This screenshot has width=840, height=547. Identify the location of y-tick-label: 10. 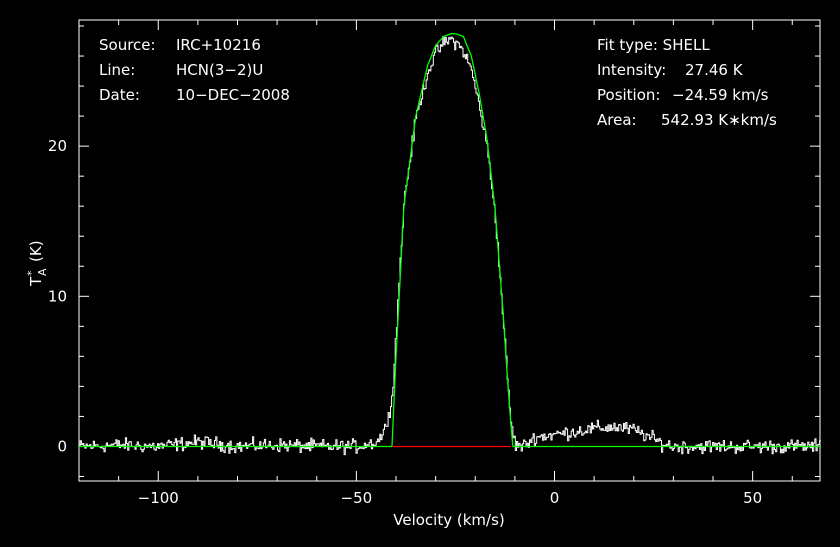
(57, 296).